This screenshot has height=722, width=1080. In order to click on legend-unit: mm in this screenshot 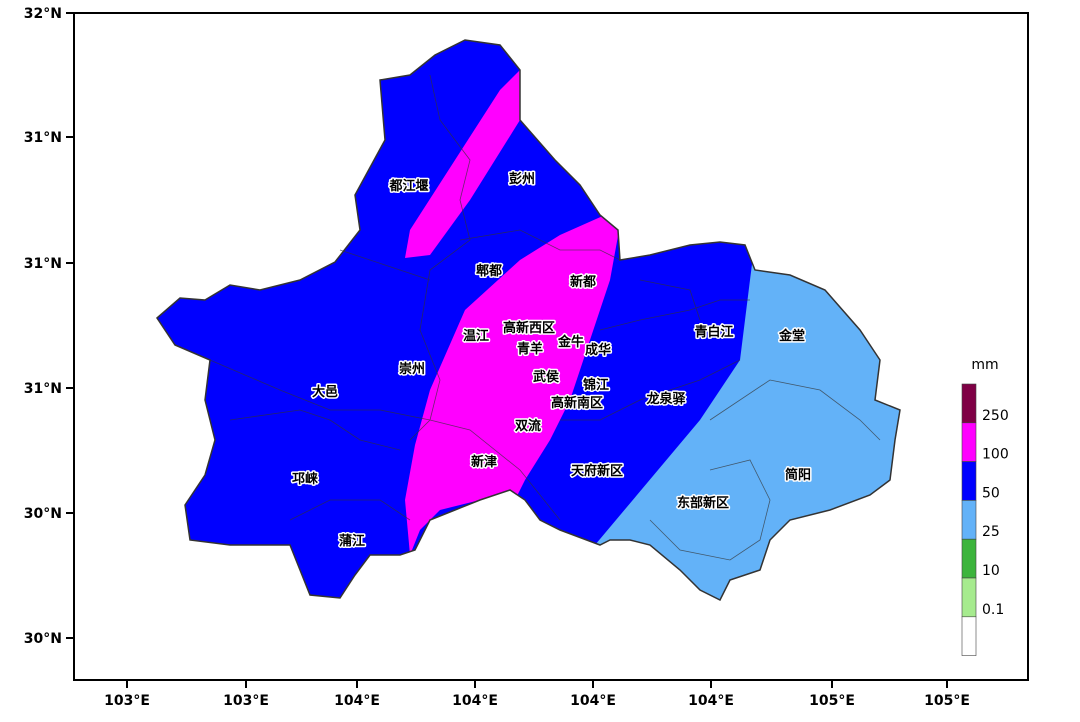, I will do `click(984, 365)`.